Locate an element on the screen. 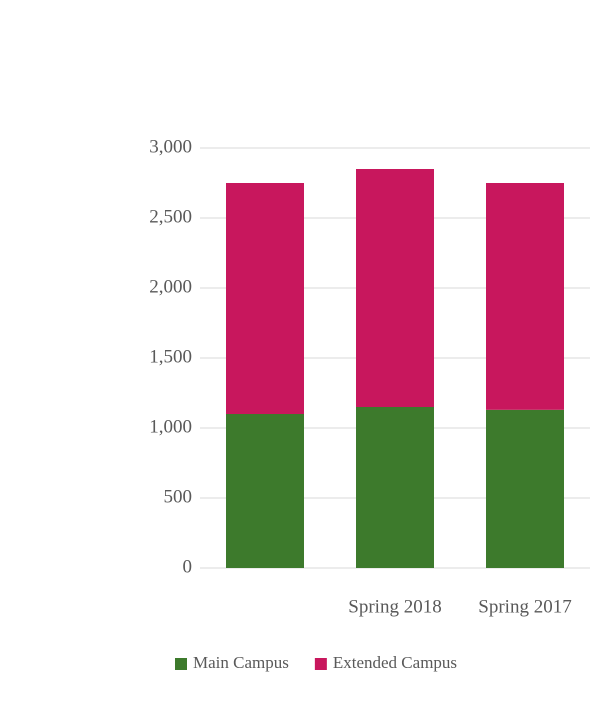 This screenshot has width=593, height=701. y-tick-label: 0 is located at coordinates (188, 566).